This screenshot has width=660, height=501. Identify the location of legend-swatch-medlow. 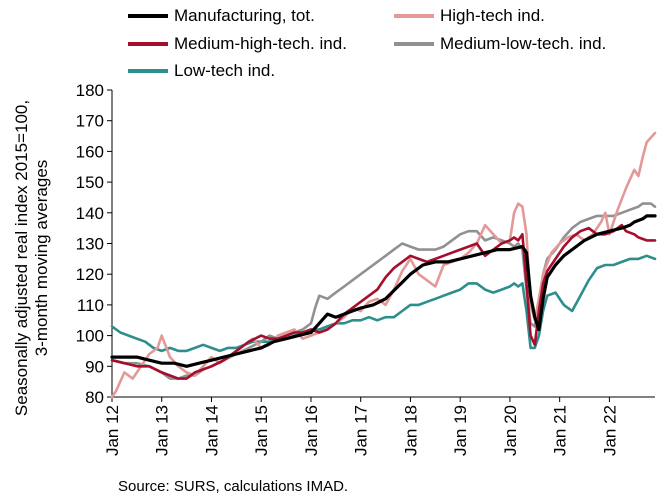
(414, 44).